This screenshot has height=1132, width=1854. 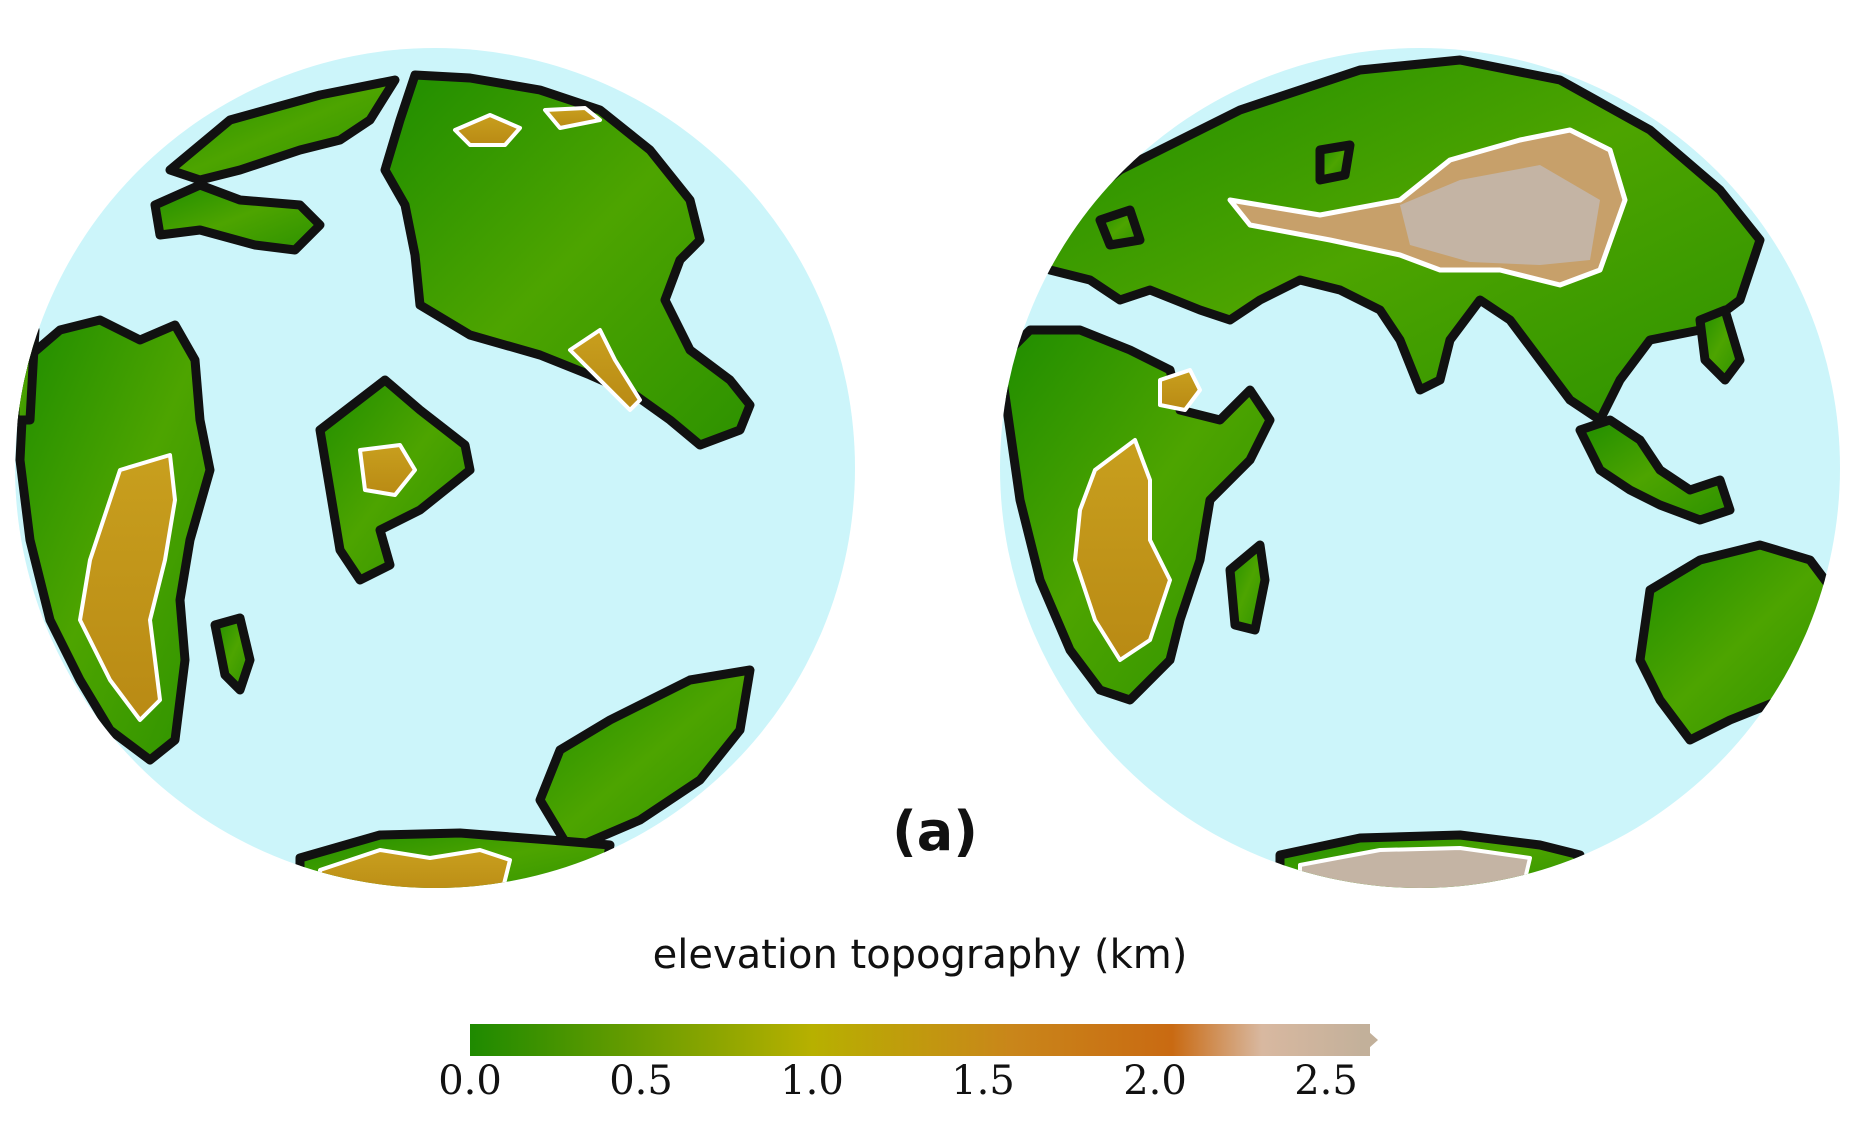 What do you see at coordinates (237, 217) in the screenshot?
I see `landmass-west-island` at bounding box center [237, 217].